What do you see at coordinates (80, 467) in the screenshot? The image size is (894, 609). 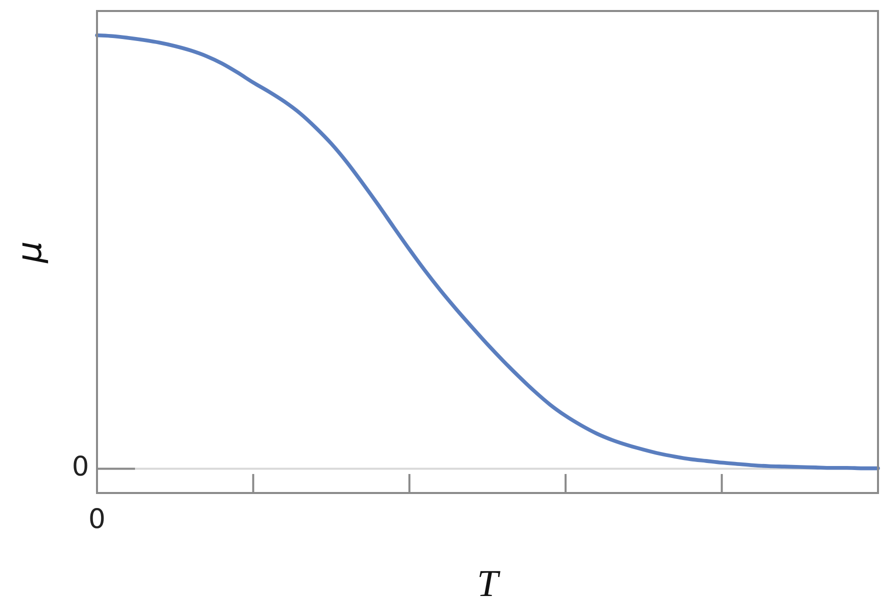 I see `ref-line-label: 0` at bounding box center [80, 467].